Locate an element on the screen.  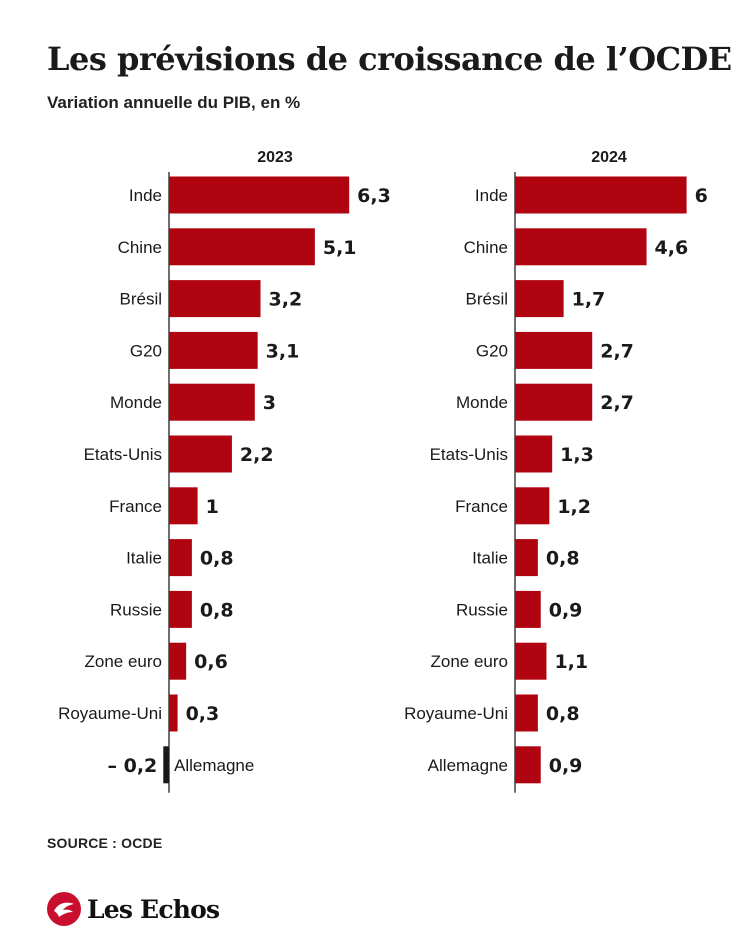
category-label-2023-br-sil: Brésil is located at coordinates (140, 299).